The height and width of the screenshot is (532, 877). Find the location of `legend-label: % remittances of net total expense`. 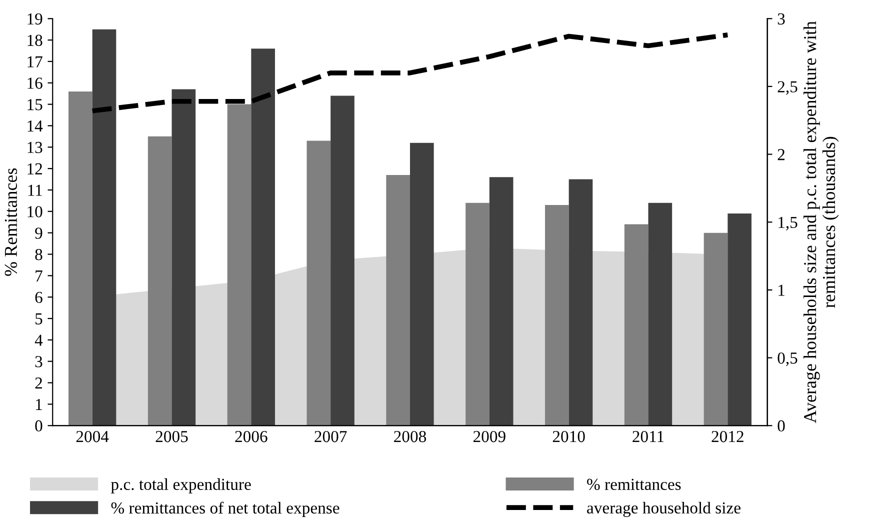

legend-label: % remittances of net total expense is located at coordinates (225, 509).